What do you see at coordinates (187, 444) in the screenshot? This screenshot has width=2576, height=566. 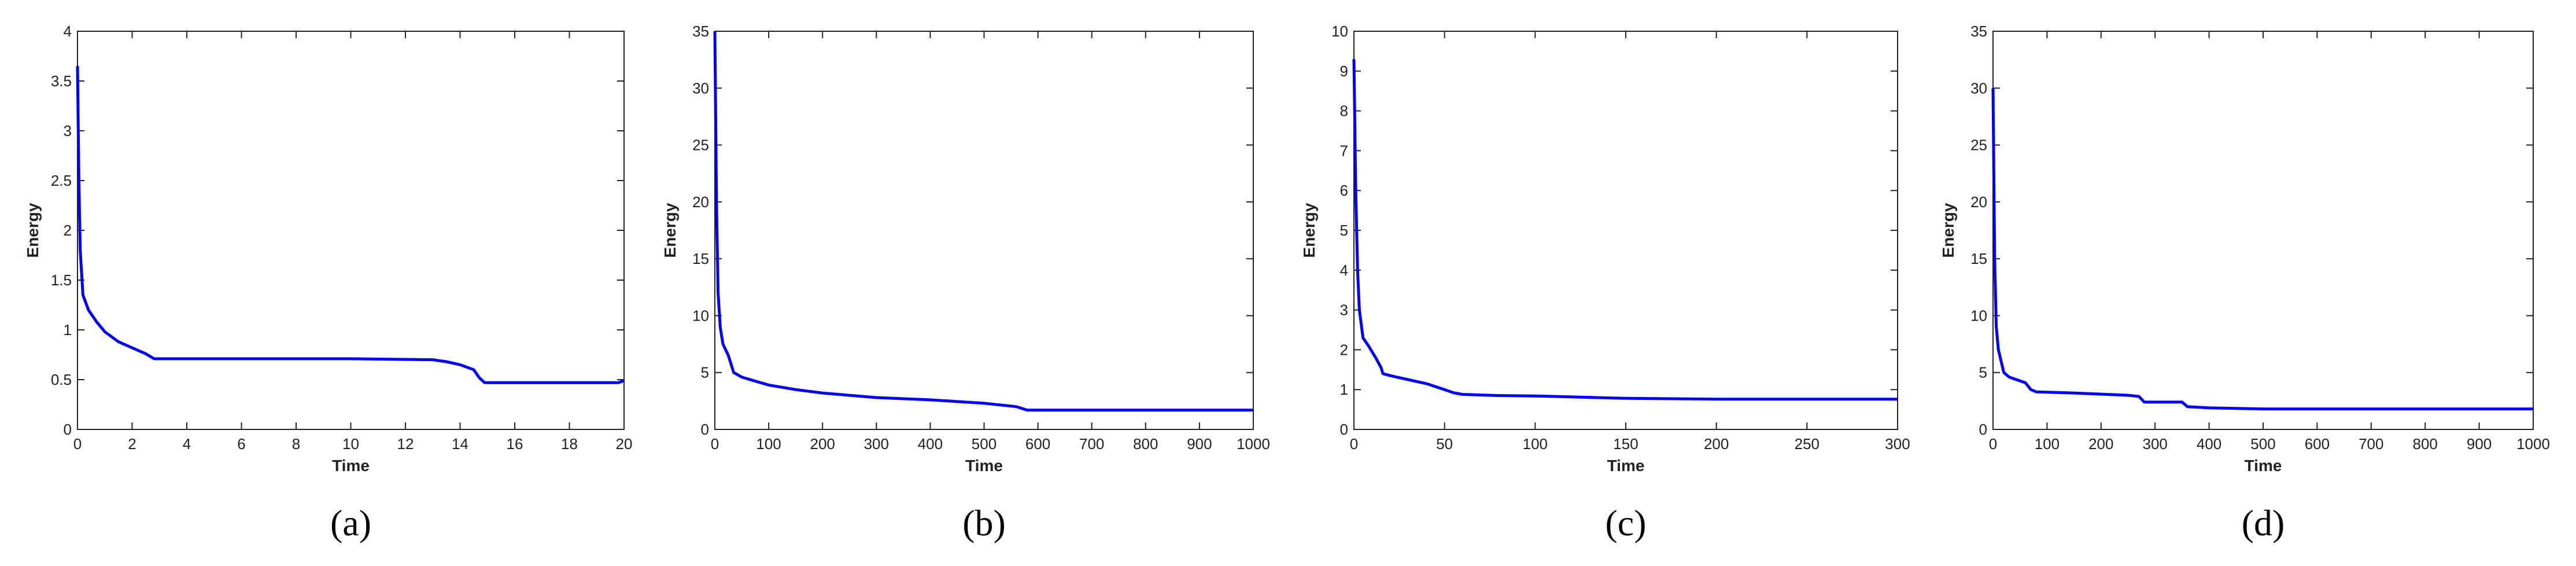 I see `x-tick-label: 4` at bounding box center [187, 444].